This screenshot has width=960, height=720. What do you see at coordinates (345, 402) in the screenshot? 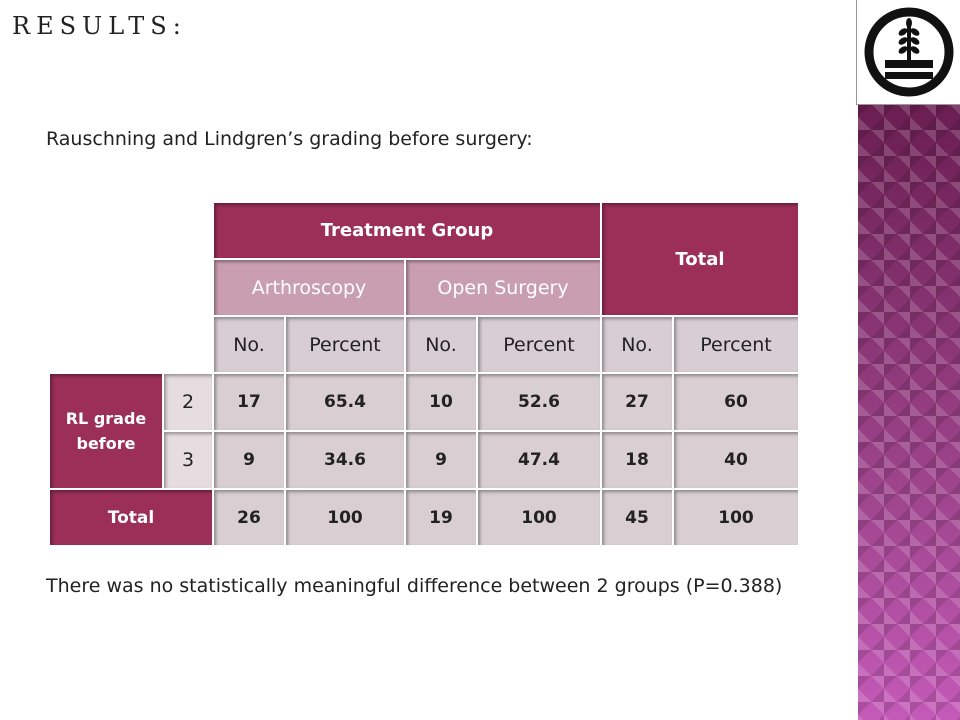
I see `data-cell: 65.4` at bounding box center [345, 402].